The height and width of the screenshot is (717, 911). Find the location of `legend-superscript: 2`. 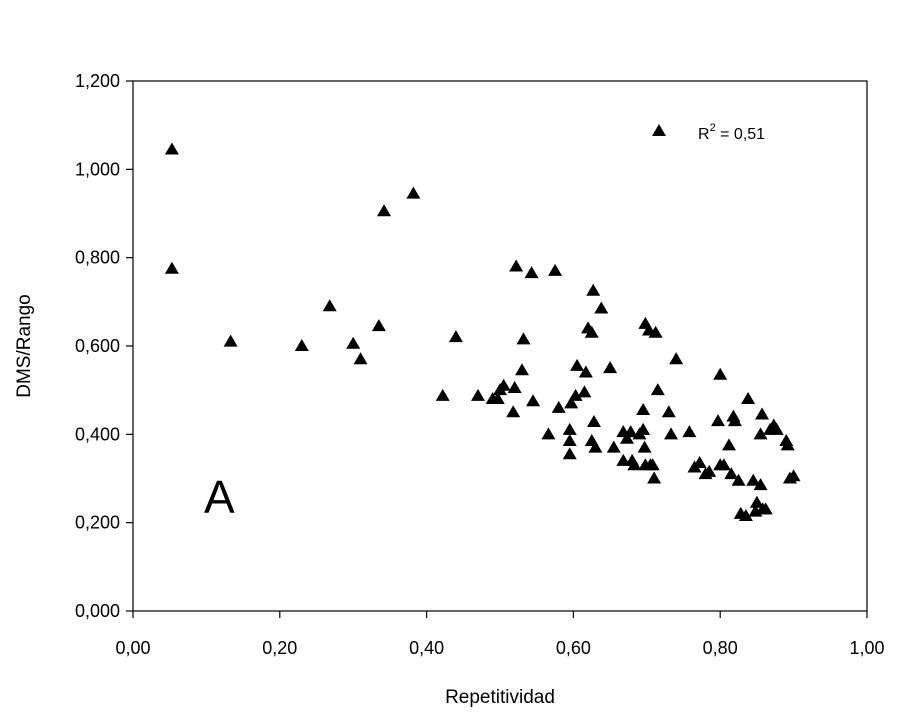

legend-superscript: 2 is located at coordinates (713, 128).